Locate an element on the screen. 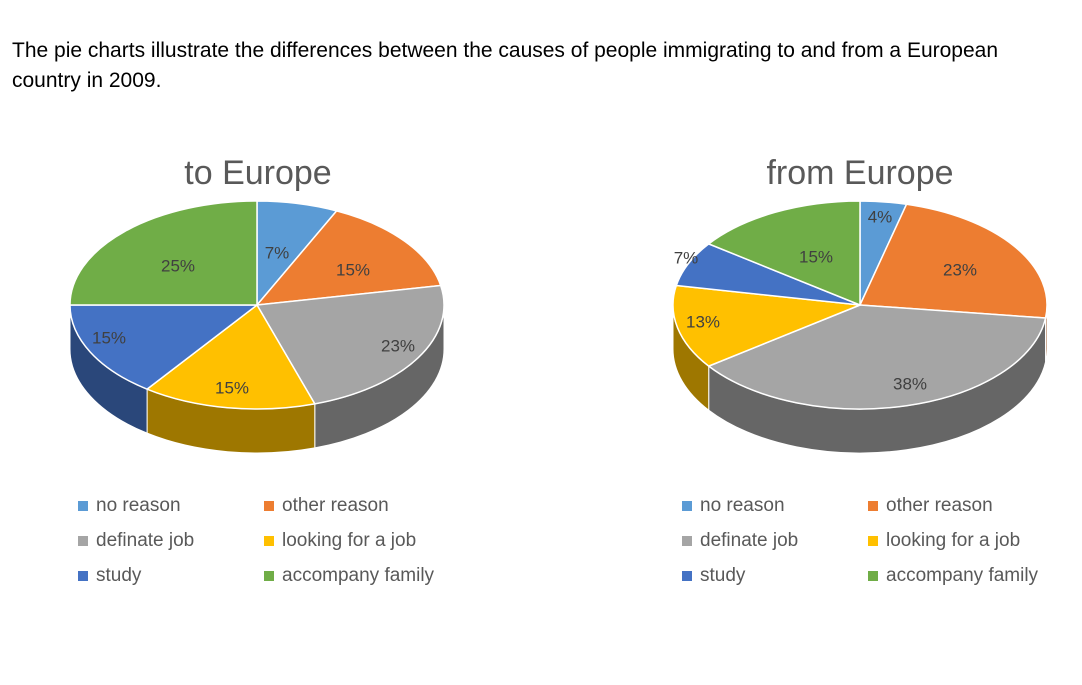 Image resolution: width=1082 pixels, height=685 pixels. pie-from-europe: 4% 23% 38% 13% 7% 15% is located at coordinates (860, 327).